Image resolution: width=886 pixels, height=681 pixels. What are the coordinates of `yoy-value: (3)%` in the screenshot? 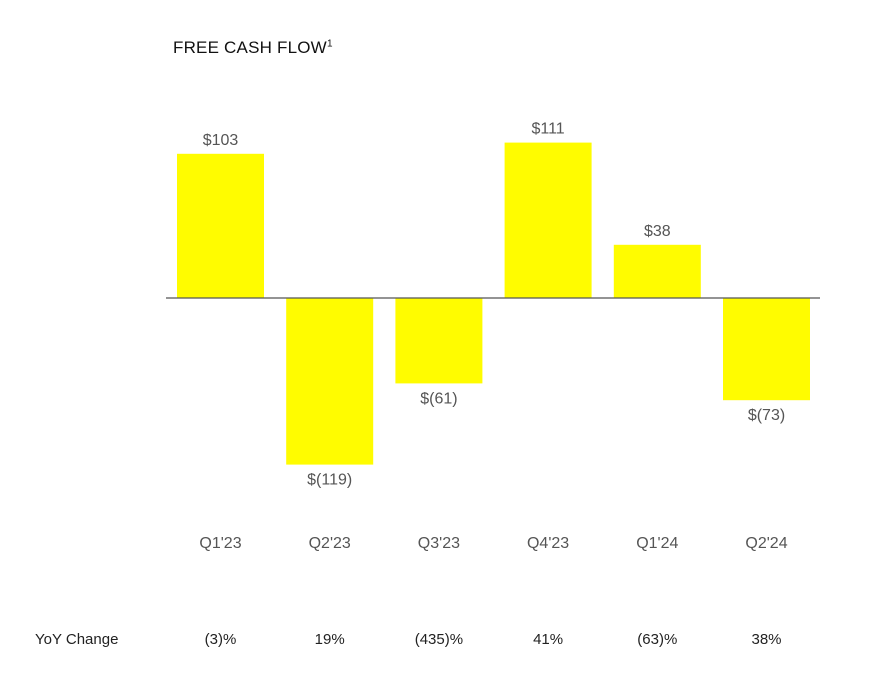 It's located at (220, 639).